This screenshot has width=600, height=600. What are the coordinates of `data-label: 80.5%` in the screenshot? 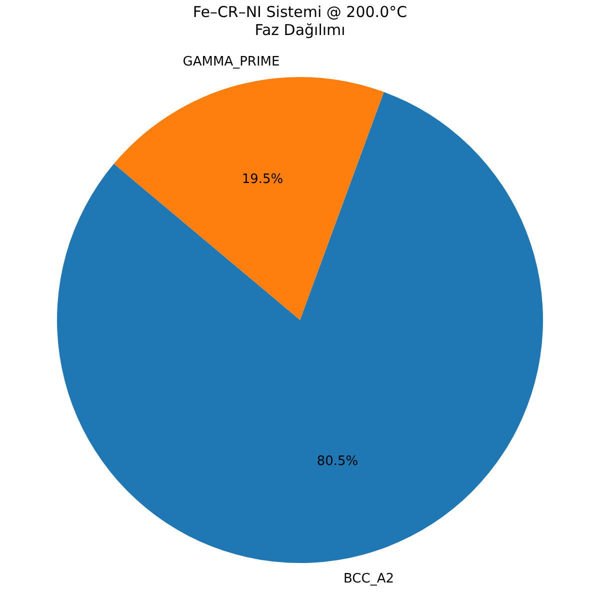 It's located at (337, 461).